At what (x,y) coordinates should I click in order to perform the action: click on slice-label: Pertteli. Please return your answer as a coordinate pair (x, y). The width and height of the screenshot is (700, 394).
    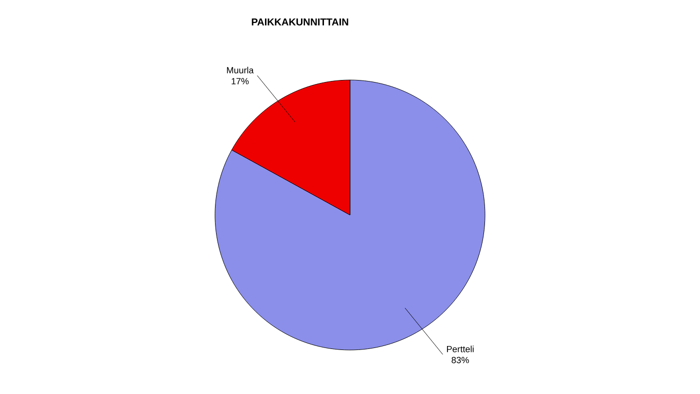
    Looking at the image, I should click on (460, 349).